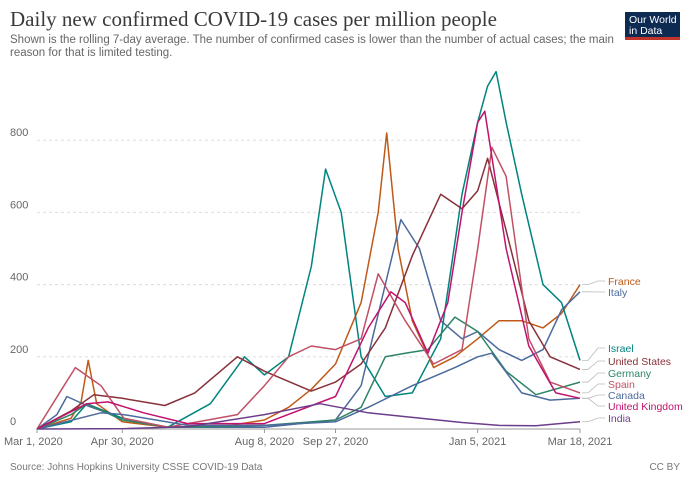 Image resolution: width=690 pixels, height=487 pixels. What do you see at coordinates (645, 407) in the screenshot?
I see `legend-label-united-kingdom: United Kingdom` at bounding box center [645, 407].